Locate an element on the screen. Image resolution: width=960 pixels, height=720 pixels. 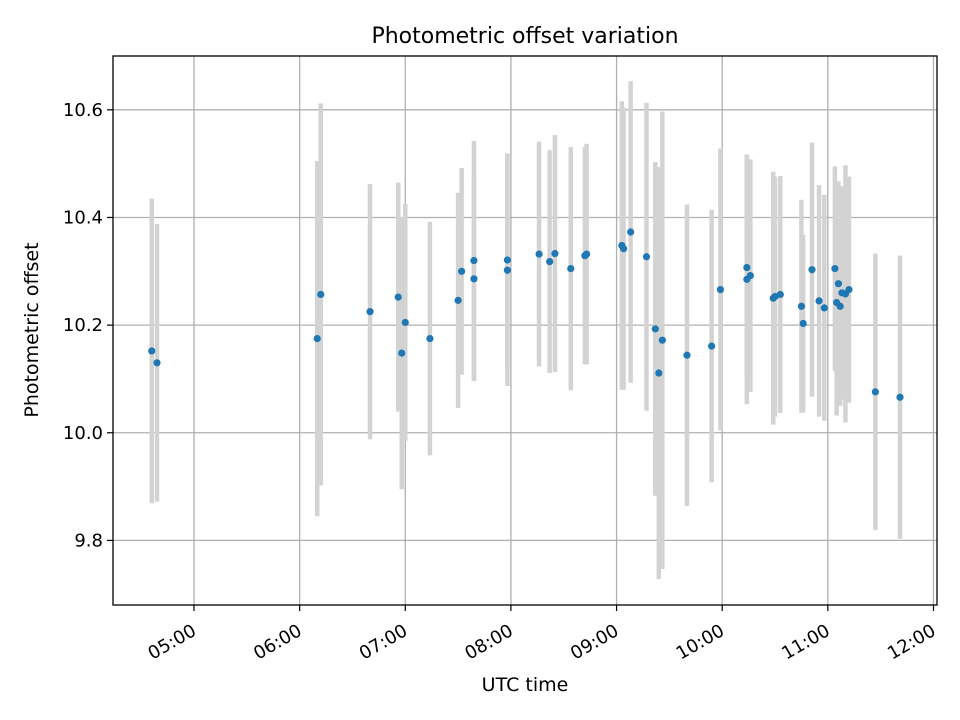
y-axis-label: Photometric offset is located at coordinates (32, 329).